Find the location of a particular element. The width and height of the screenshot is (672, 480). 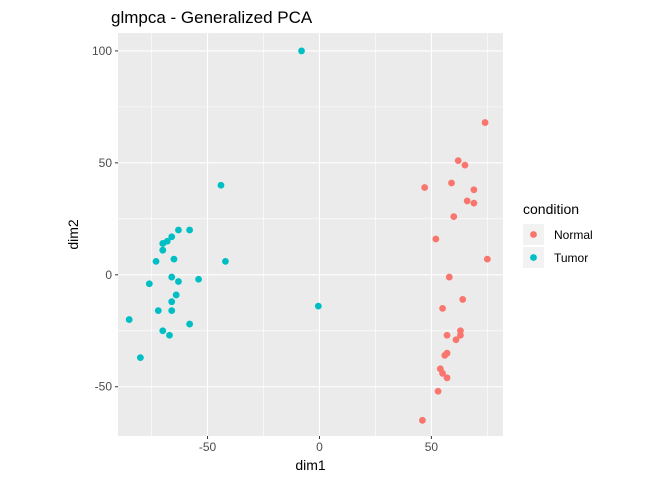

y-tick-label: -50 is located at coordinates (104, 387).